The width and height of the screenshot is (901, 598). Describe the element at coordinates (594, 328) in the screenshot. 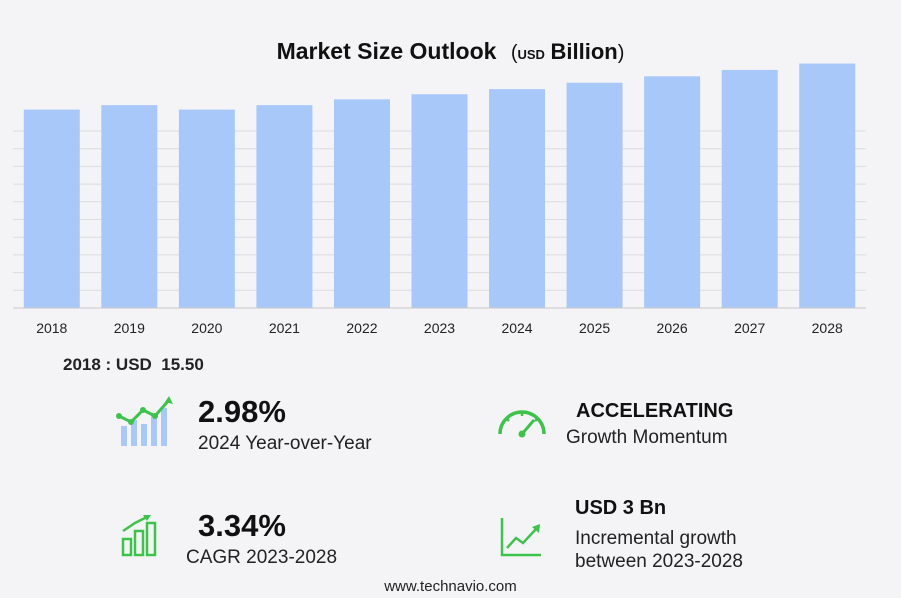

I see `x-tick-label: 2025` at that location.